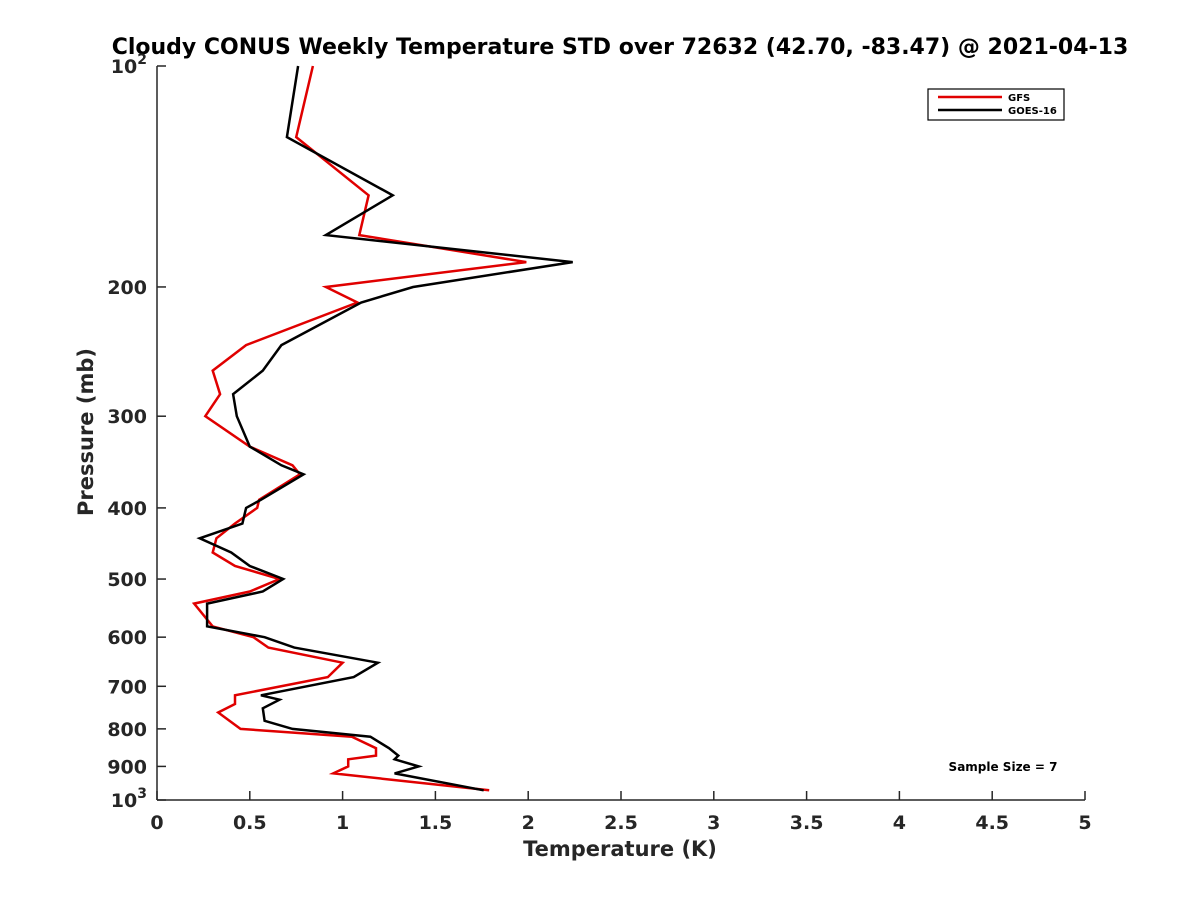 The image size is (1200, 900). Describe the element at coordinates (127, 638) in the screenshot. I see `y-tick-label: 600` at that location.